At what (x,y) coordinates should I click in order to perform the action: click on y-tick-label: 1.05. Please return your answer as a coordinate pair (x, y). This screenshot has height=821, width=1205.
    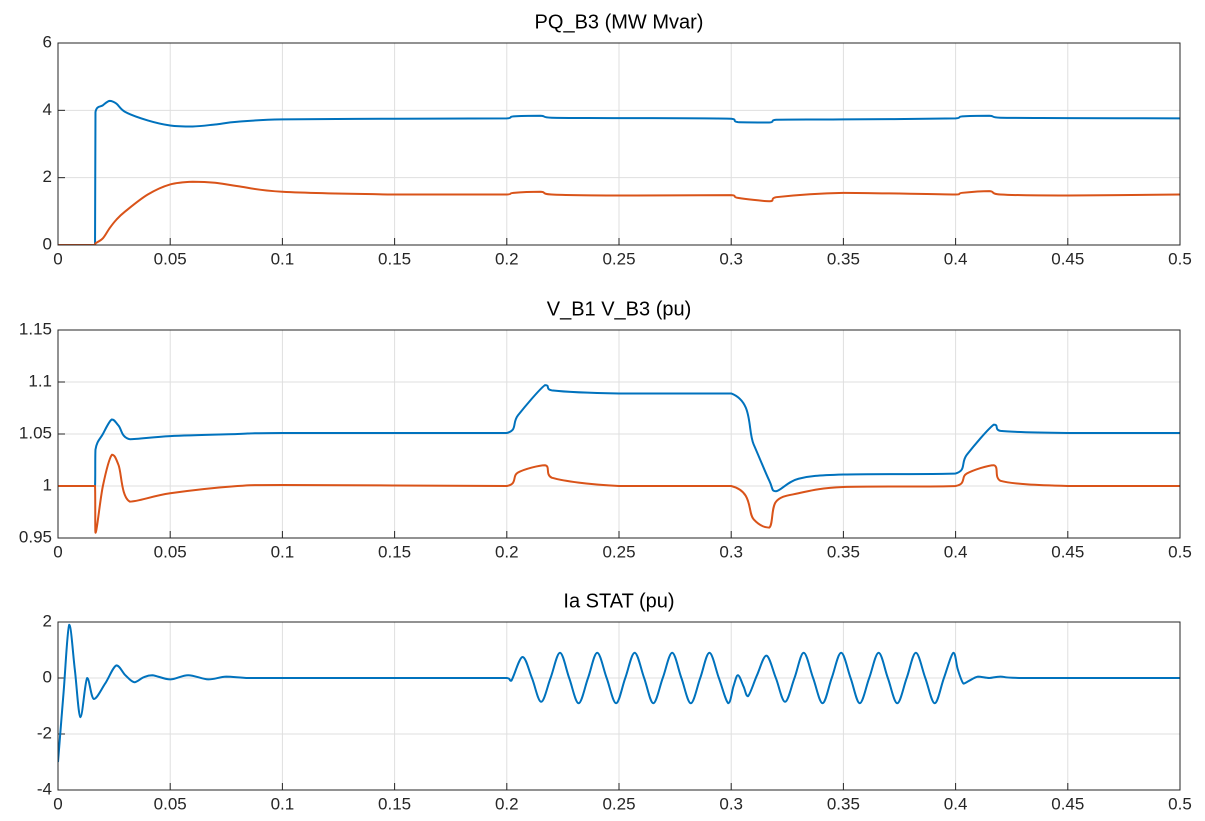
    Looking at the image, I should click on (35, 432).